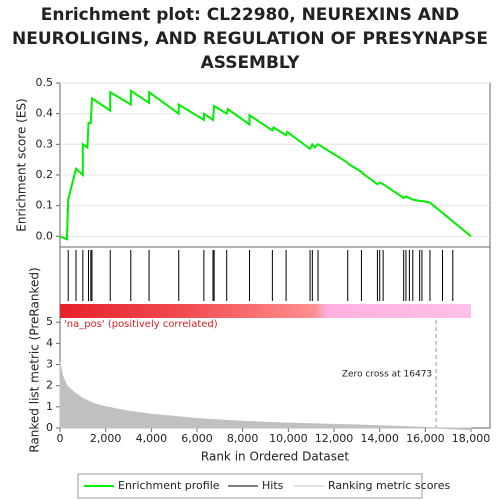  Describe the element at coordinates (35, 359) in the screenshot. I see `metric-y-label: Ranked list metric (PreRanked)` at that location.